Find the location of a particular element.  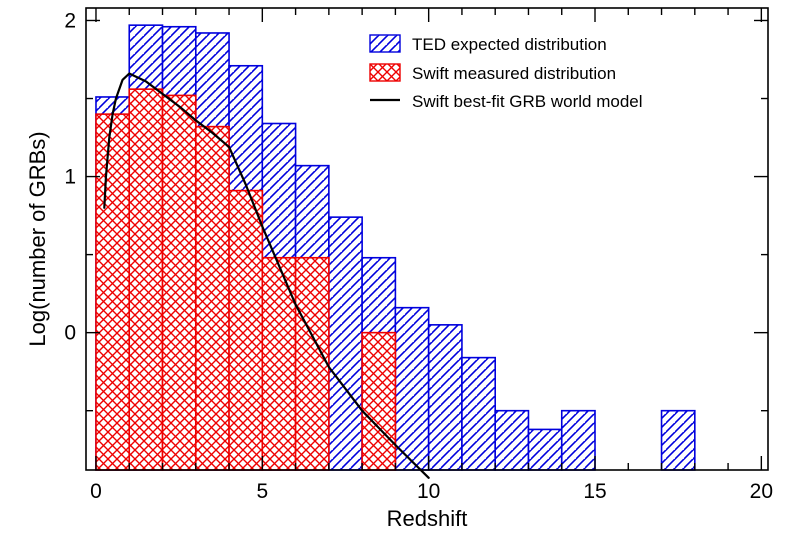

x-tick-label: 20 is located at coordinates (761, 491).